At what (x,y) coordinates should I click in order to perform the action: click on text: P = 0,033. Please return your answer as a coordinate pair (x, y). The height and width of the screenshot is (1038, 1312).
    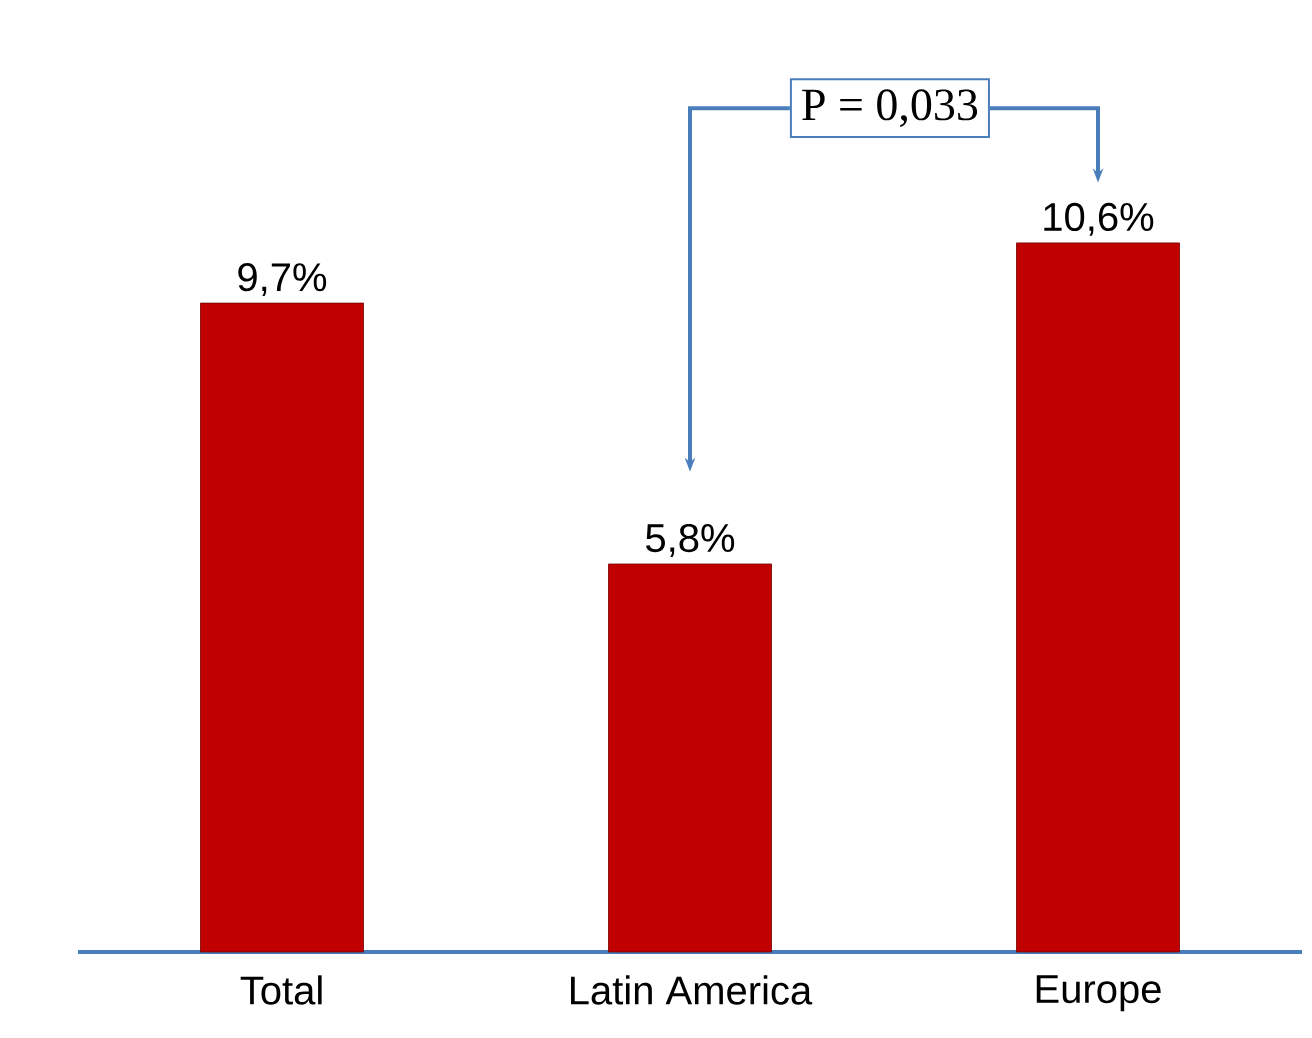
    Looking at the image, I should click on (890, 108).